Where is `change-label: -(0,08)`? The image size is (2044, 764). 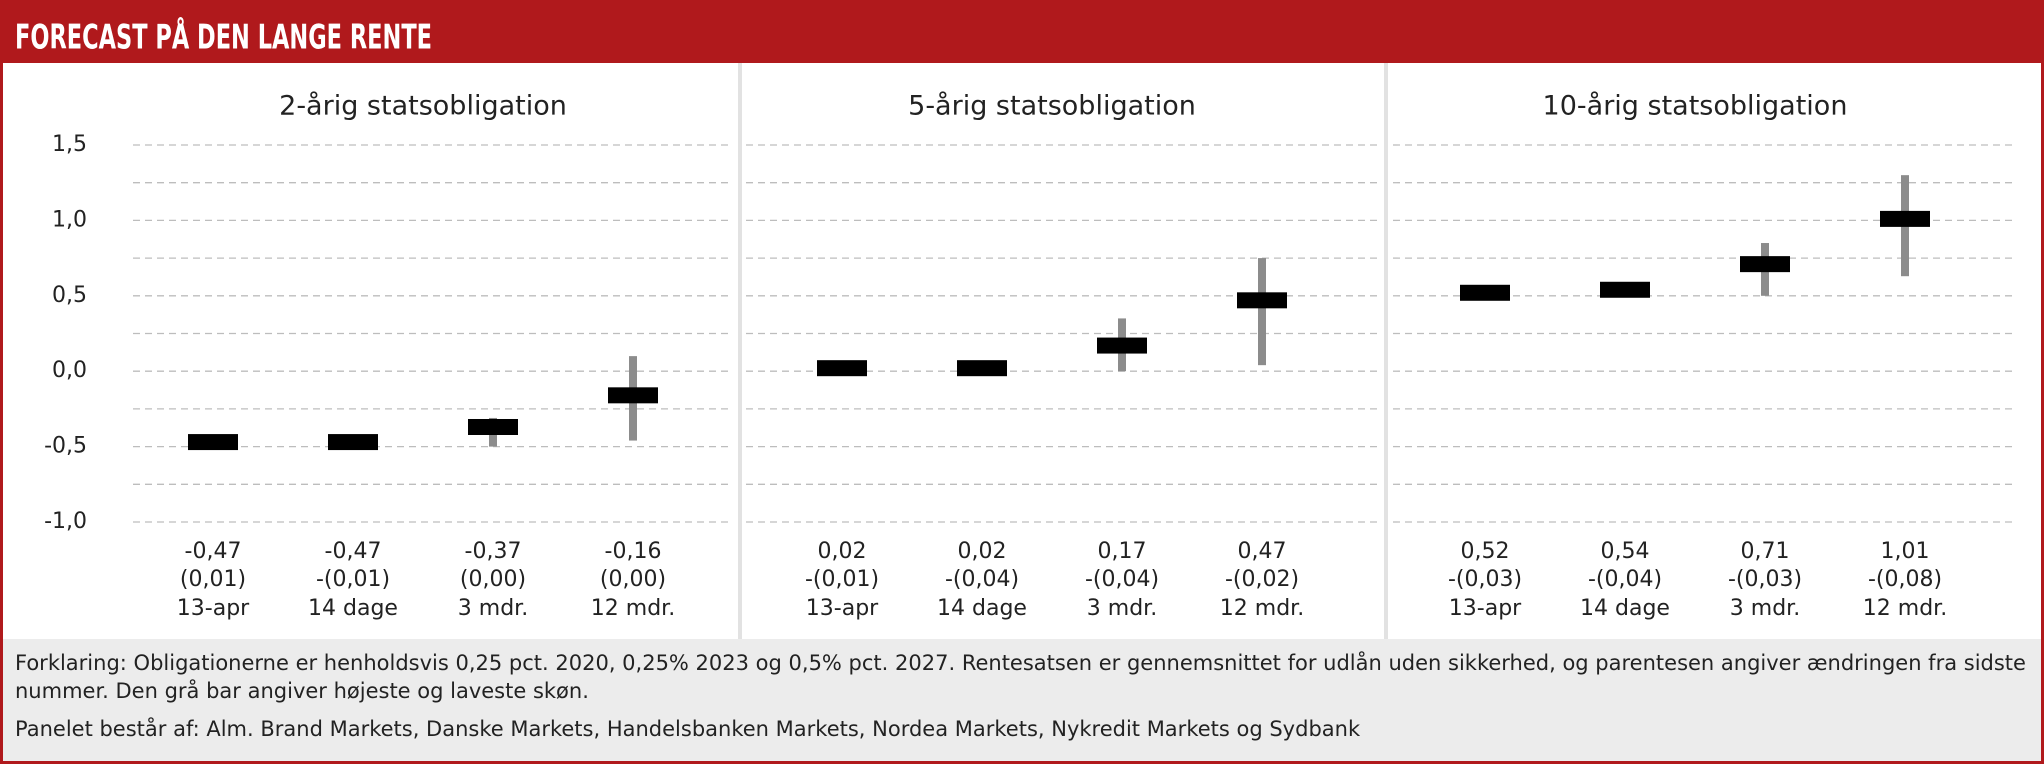 change-label: -(0,08) is located at coordinates (1905, 579).